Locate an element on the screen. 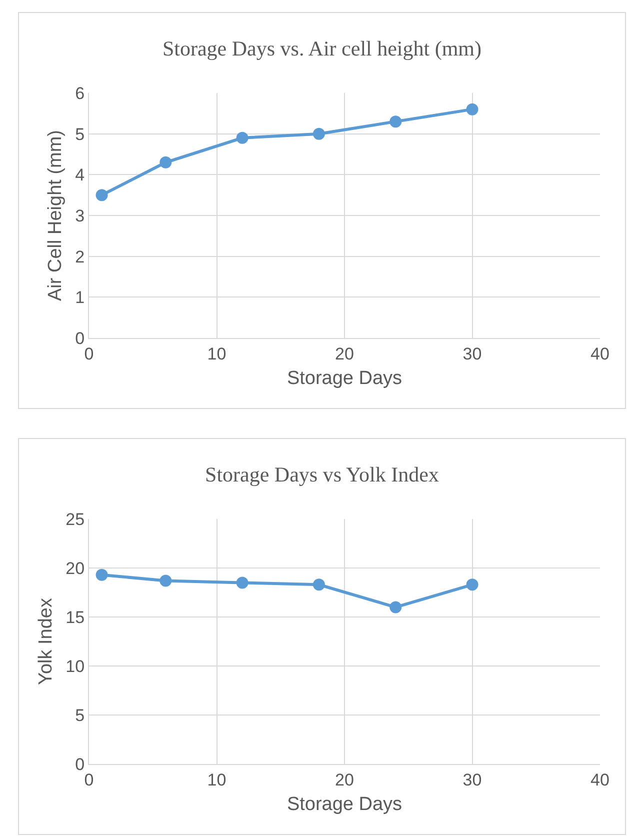 The height and width of the screenshot is (839, 627). y-tick-label: 3 is located at coordinates (80, 216).